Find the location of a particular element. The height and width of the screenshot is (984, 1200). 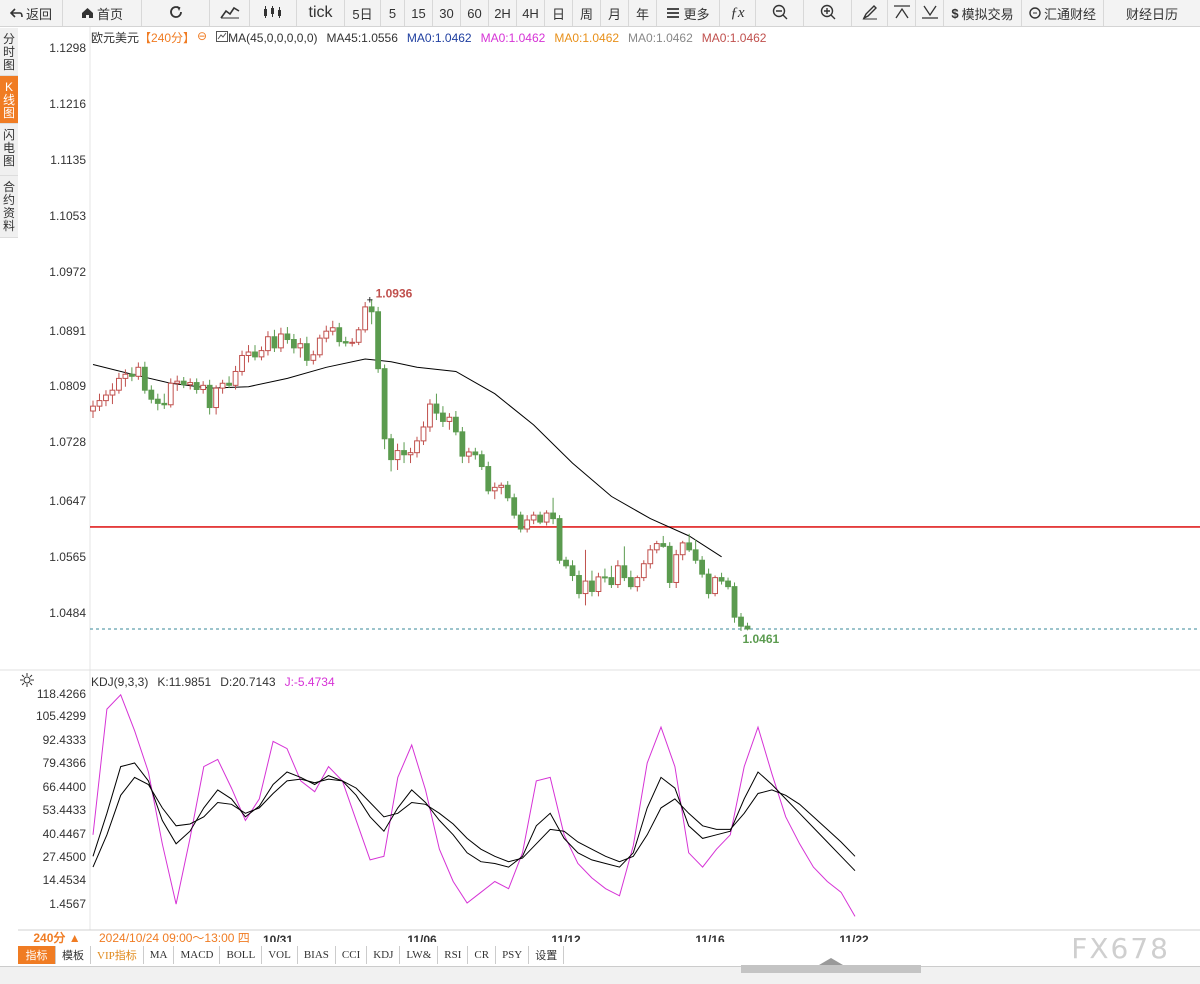

period-month-button: 月 is located at coordinates (615, 13).